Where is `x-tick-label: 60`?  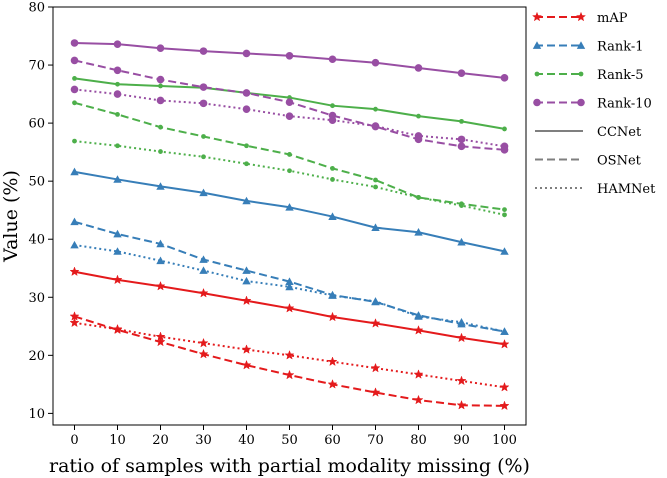 x-tick-label: 60 is located at coordinates (332, 440).